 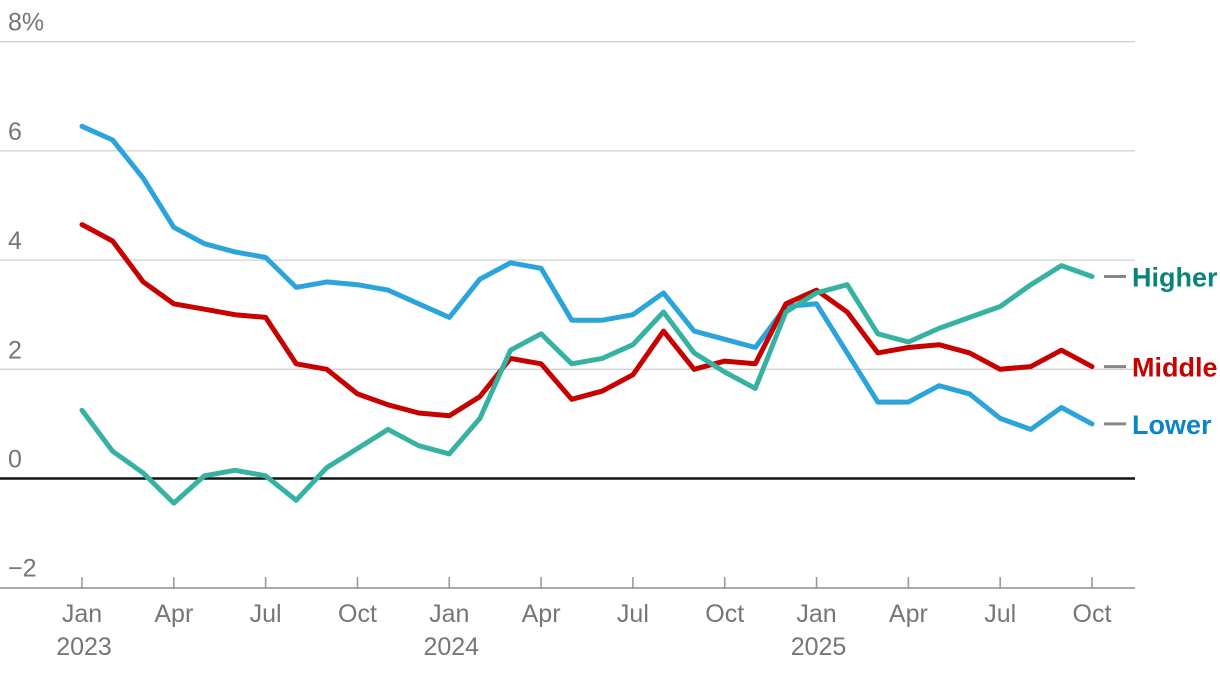 What do you see at coordinates (15, 460) in the screenshot?
I see `y-axis-label: 0` at bounding box center [15, 460].